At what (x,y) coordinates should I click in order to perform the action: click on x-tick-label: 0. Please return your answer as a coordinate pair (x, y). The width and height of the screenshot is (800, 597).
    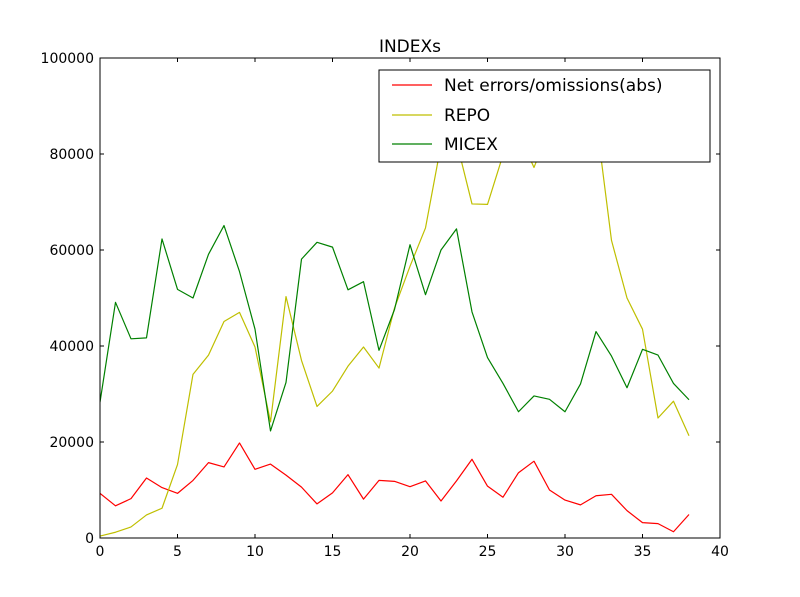
    Looking at the image, I should click on (100, 552).